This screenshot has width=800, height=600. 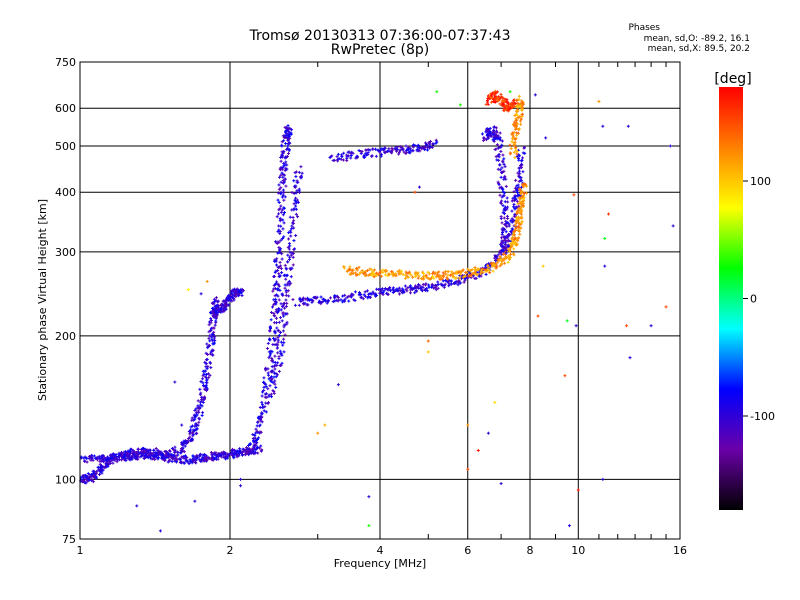 What do you see at coordinates (753, 299) in the screenshot?
I see `colorbar-tick-label: 0` at bounding box center [753, 299].